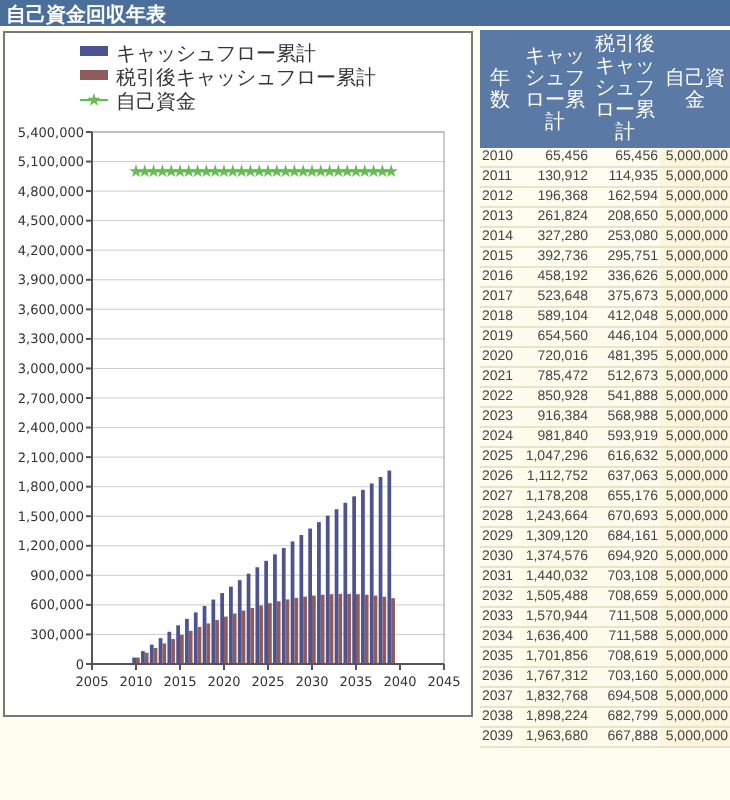 This screenshot has height=800, width=730. Describe the element at coordinates (625, 89) in the screenshot. I see `x-tick-label: 税引後キャッシュフロー累計` at that location.